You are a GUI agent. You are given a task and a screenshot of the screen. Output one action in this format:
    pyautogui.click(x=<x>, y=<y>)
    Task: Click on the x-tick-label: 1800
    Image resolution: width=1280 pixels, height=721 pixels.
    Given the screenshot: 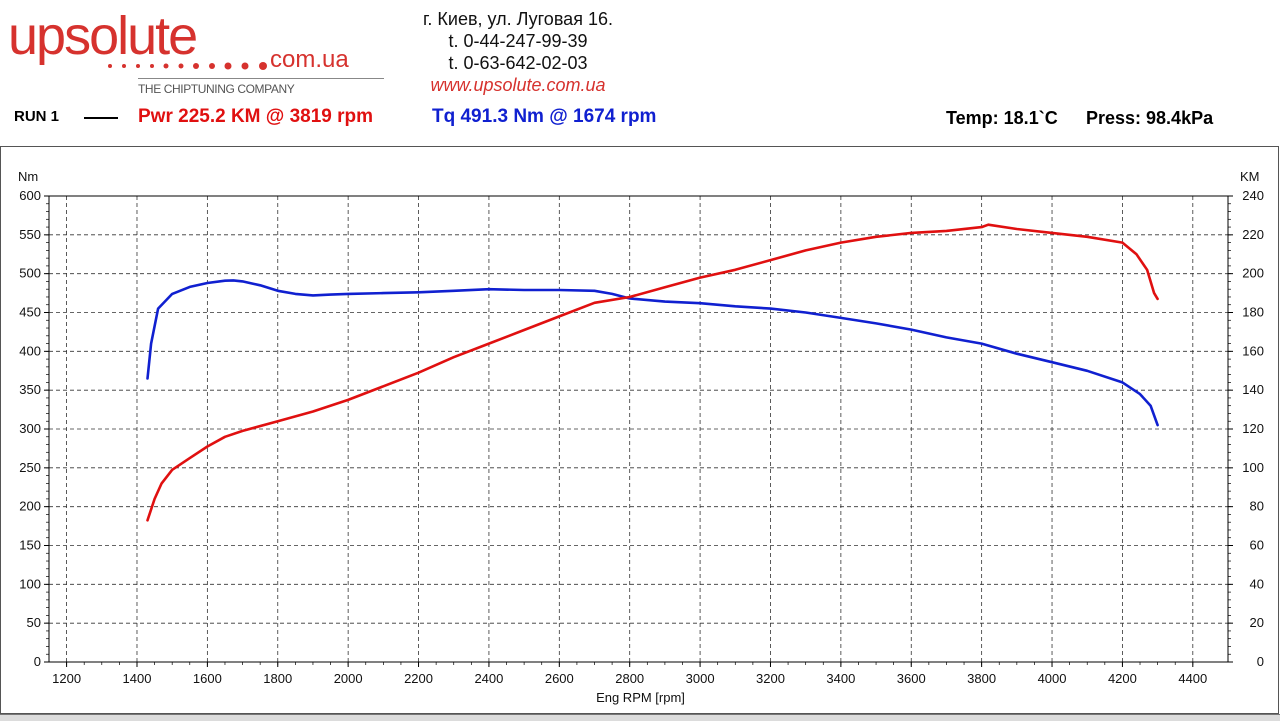 What is the action you would take?
    pyautogui.click(x=277, y=678)
    